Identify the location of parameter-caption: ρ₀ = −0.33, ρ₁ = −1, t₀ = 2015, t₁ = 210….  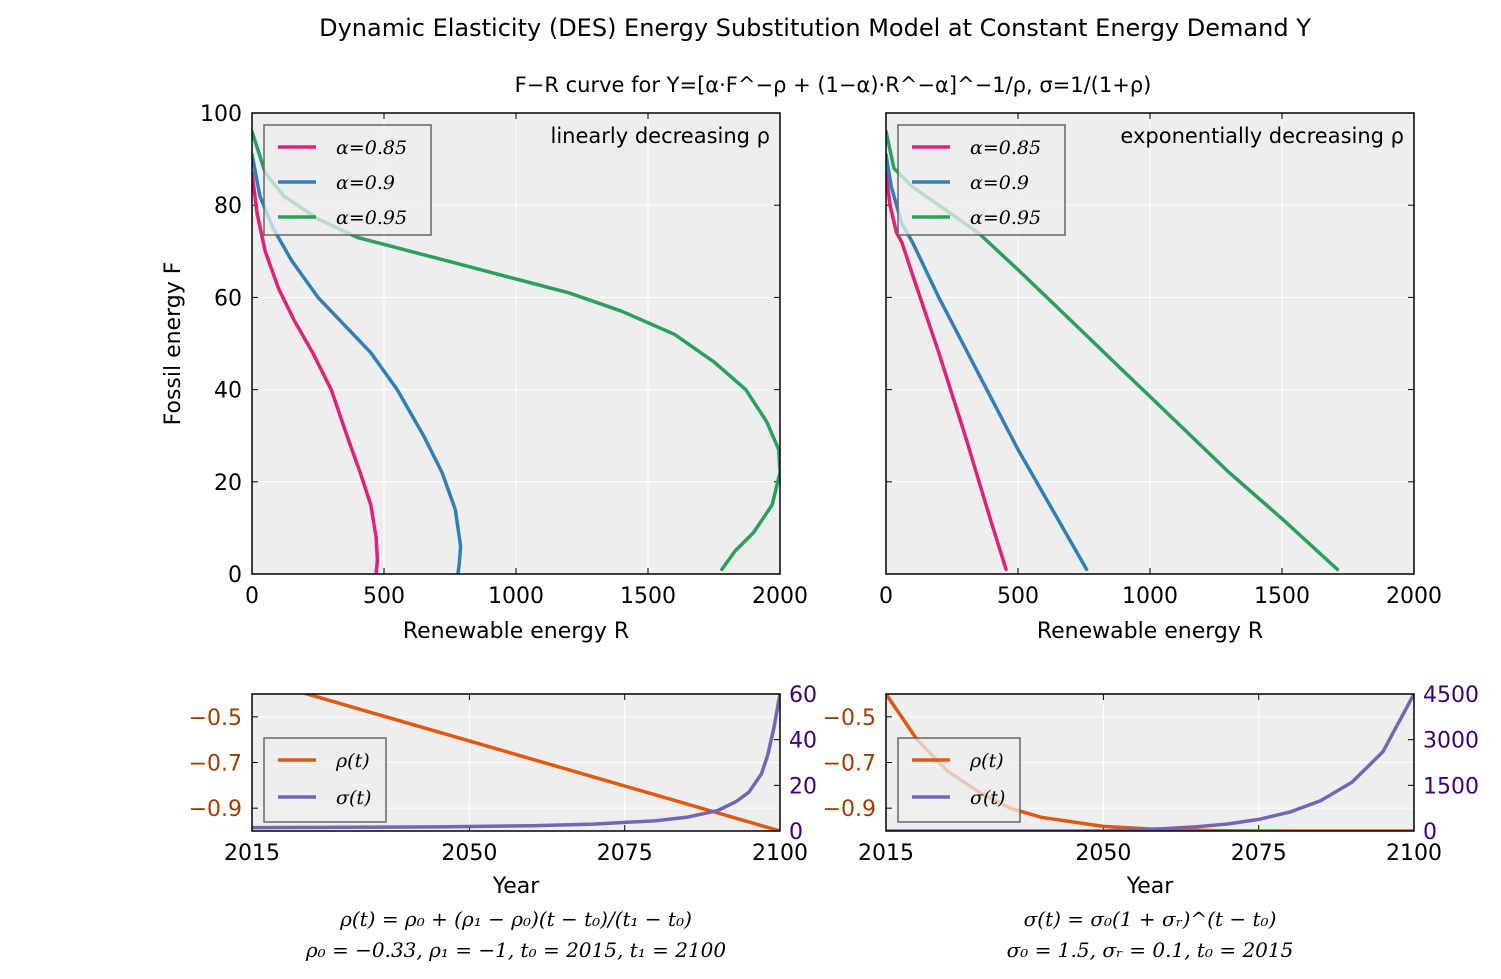
(516, 950).